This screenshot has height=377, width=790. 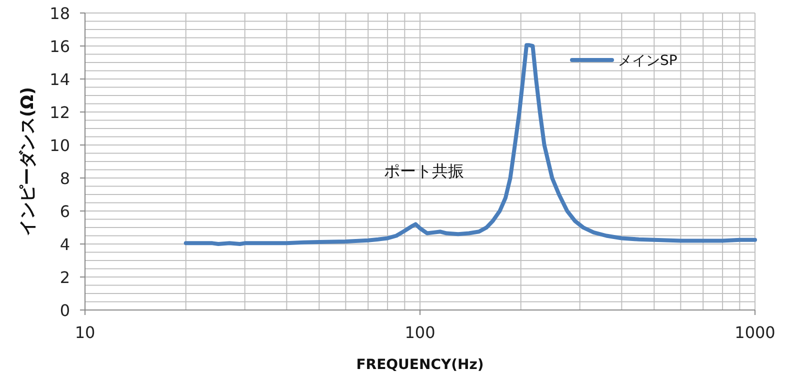 I want to click on x-tick-label: 10, so click(x=85, y=332).